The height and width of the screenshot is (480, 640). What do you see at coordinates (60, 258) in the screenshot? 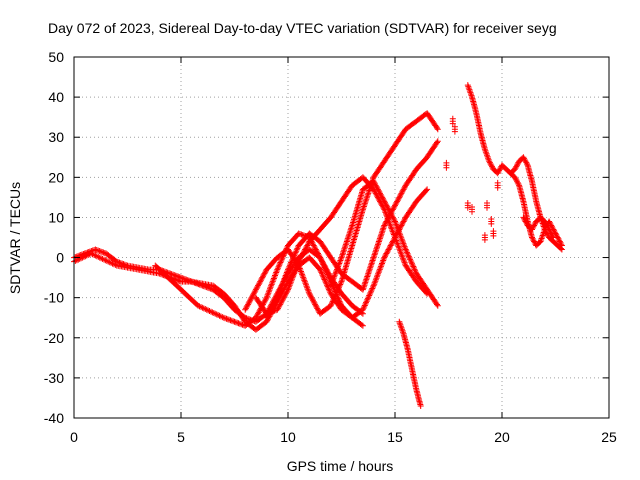
I see `y-tick-label: 0` at bounding box center [60, 258].